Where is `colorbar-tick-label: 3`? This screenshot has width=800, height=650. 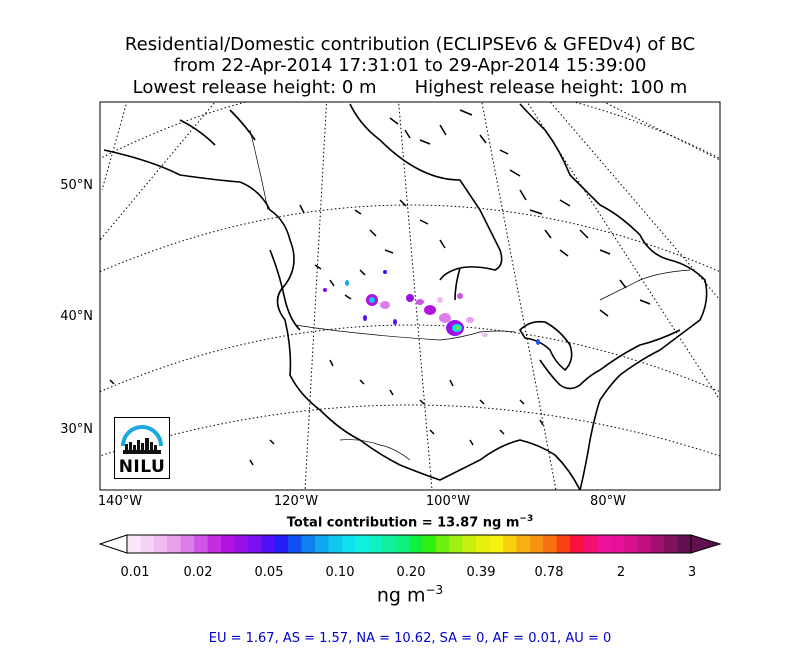
colorbar-tick-label: 3 is located at coordinates (692, 572).